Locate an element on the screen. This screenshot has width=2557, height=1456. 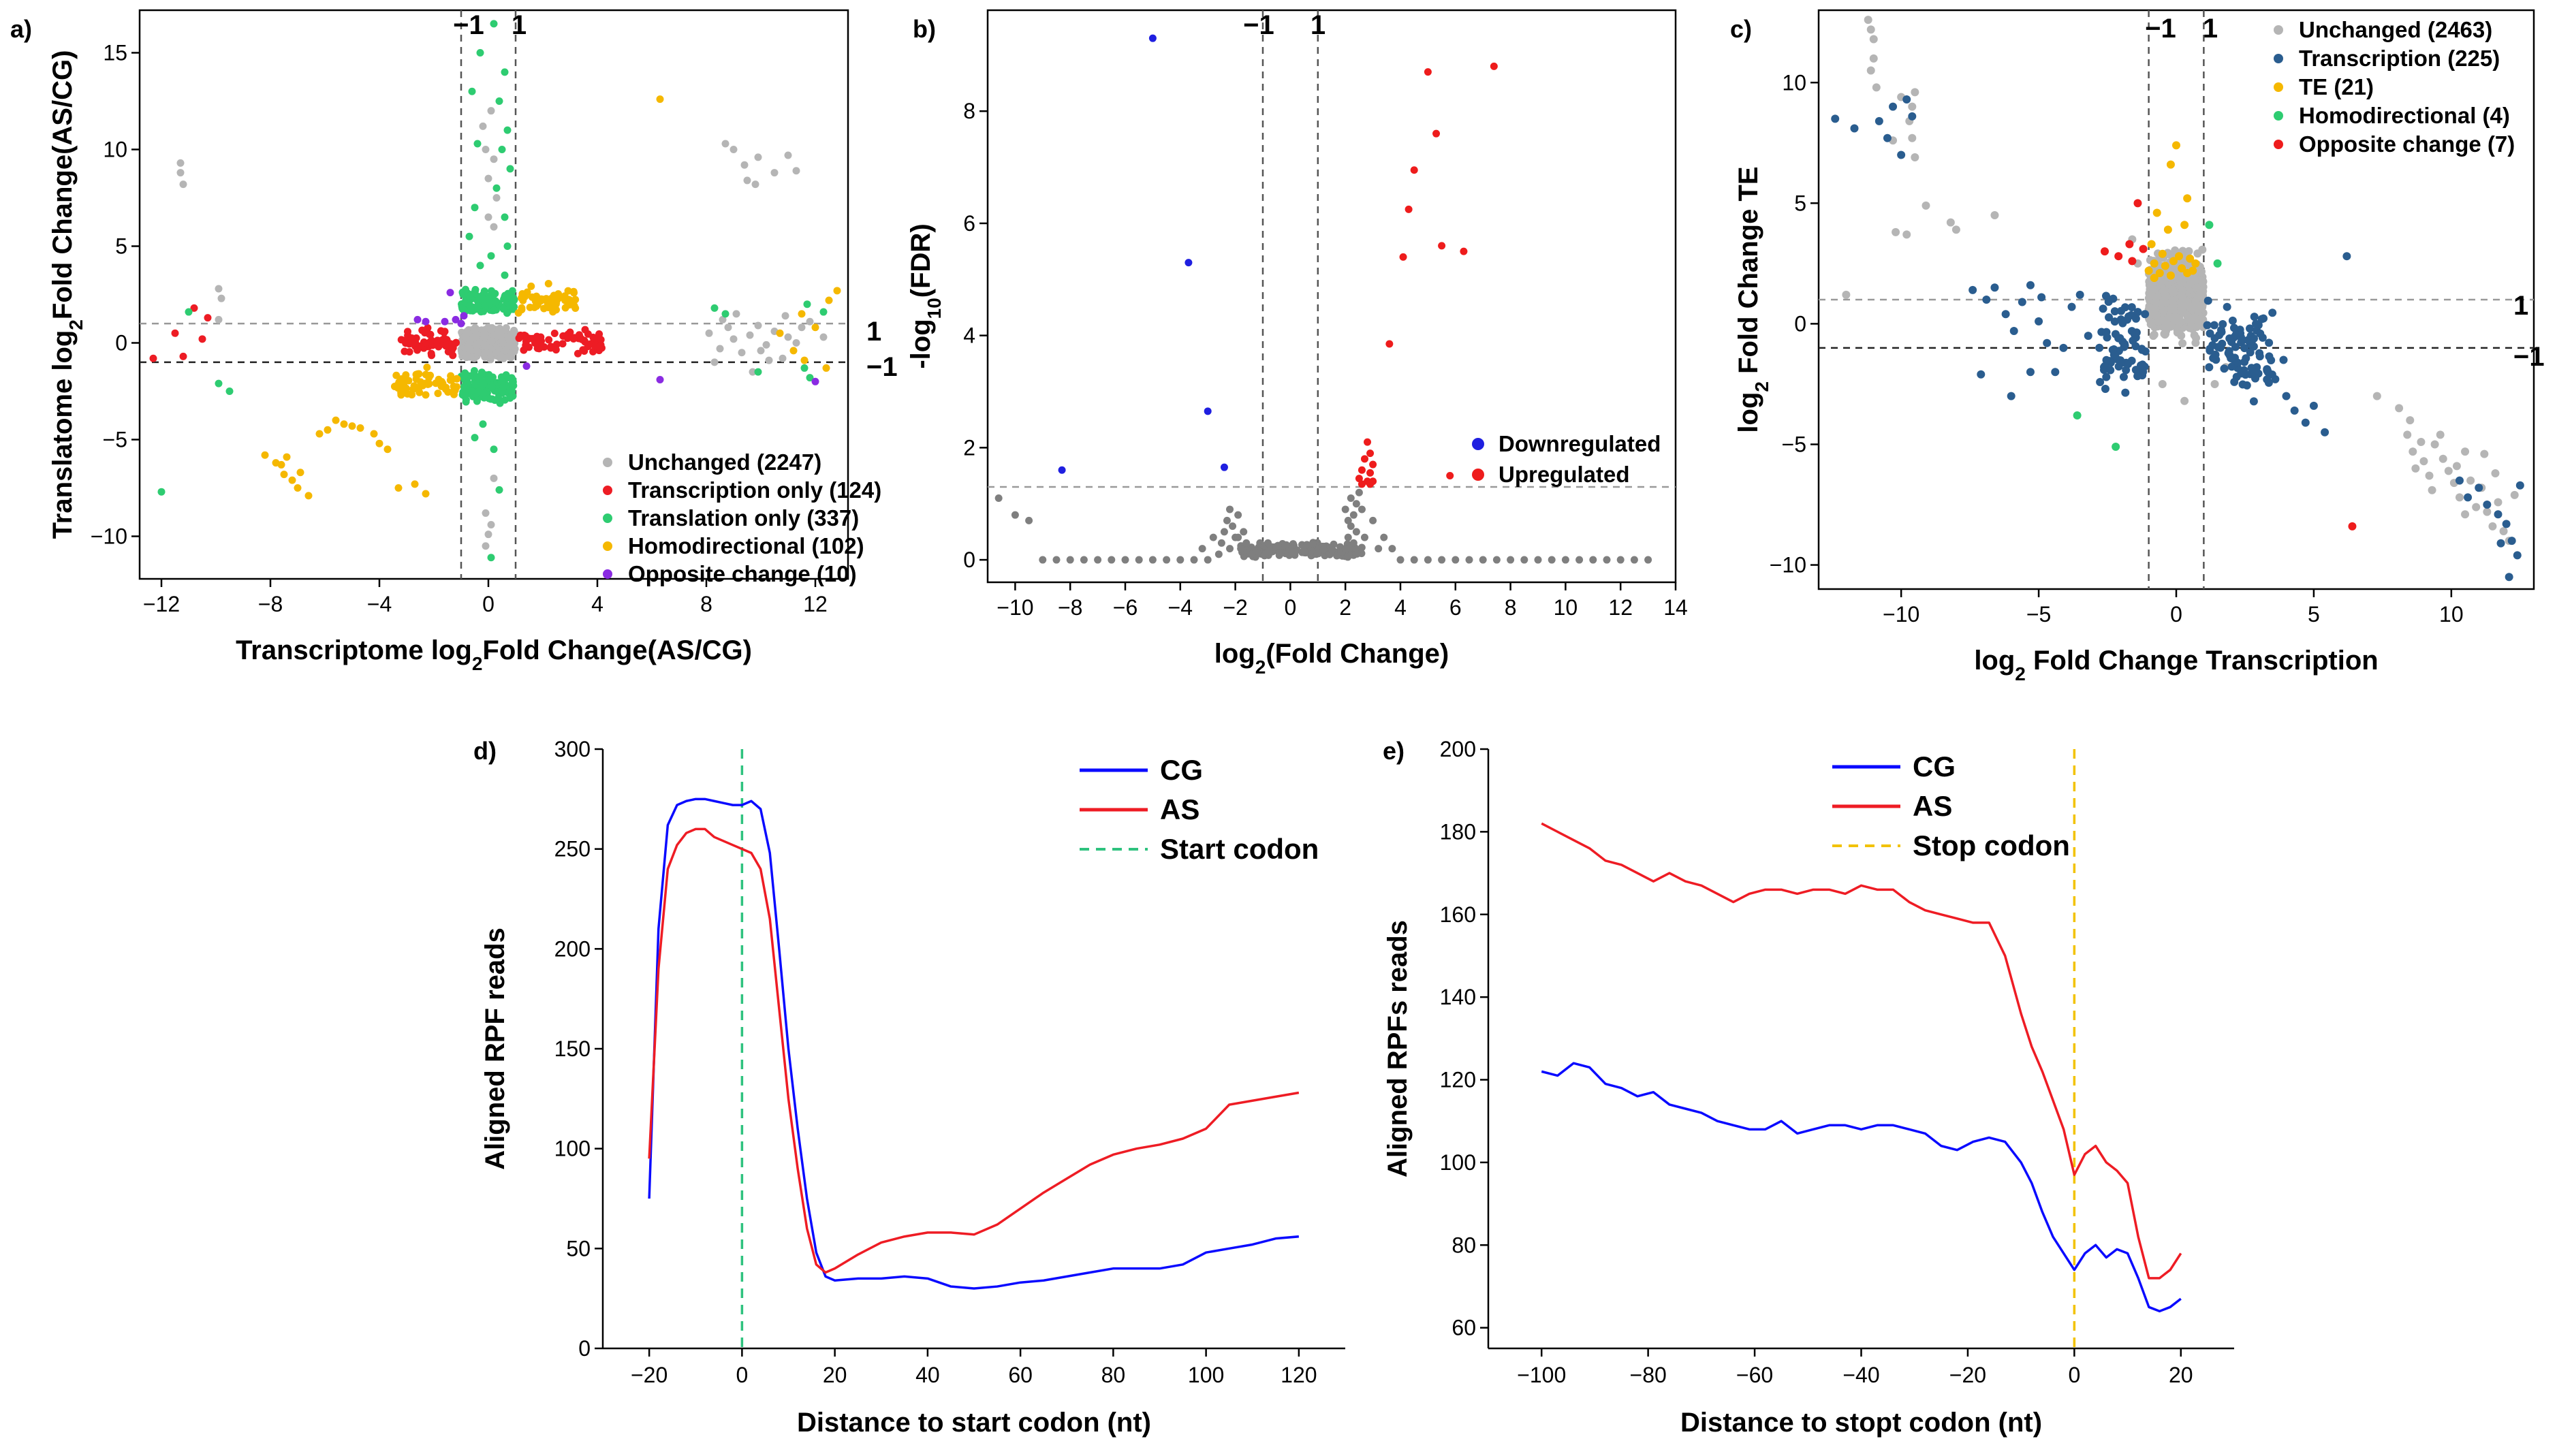
plot-frame is located at coordinates (493, 294).